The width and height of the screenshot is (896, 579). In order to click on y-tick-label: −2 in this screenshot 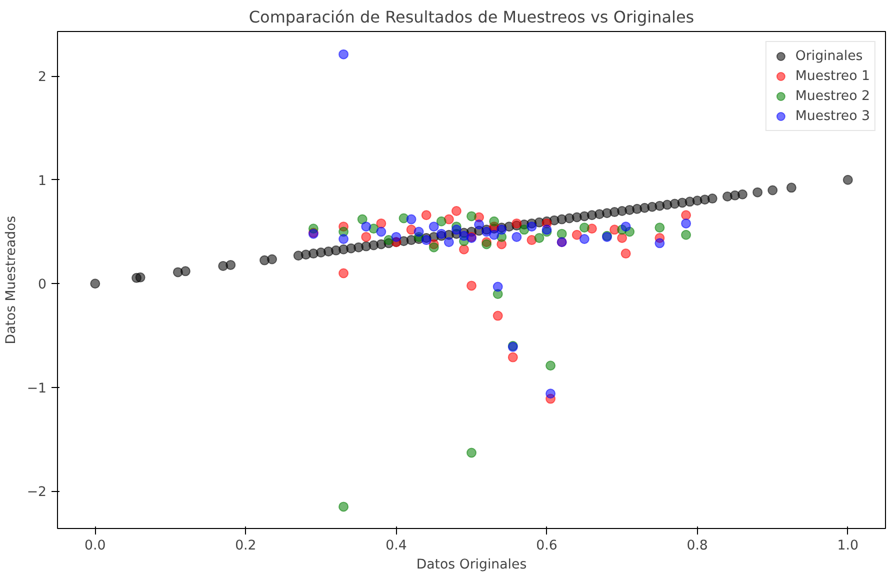, I will do `click(36, 492)`.